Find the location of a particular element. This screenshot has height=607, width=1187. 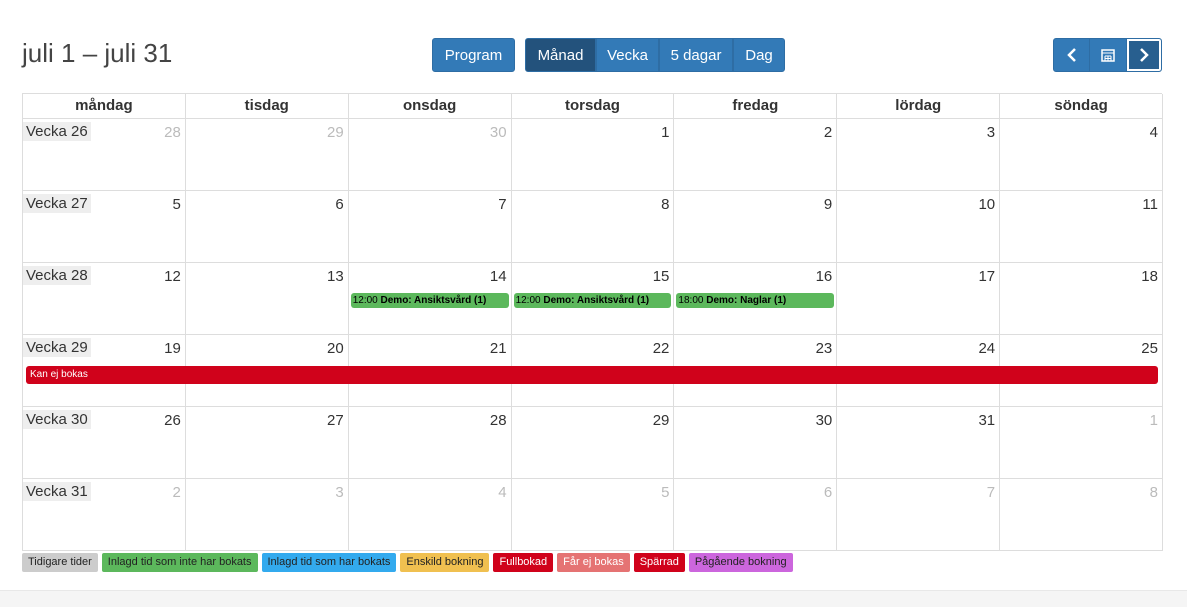

event: 18:00 Demo: Naglar (1) is located at coordinates (755, 300).